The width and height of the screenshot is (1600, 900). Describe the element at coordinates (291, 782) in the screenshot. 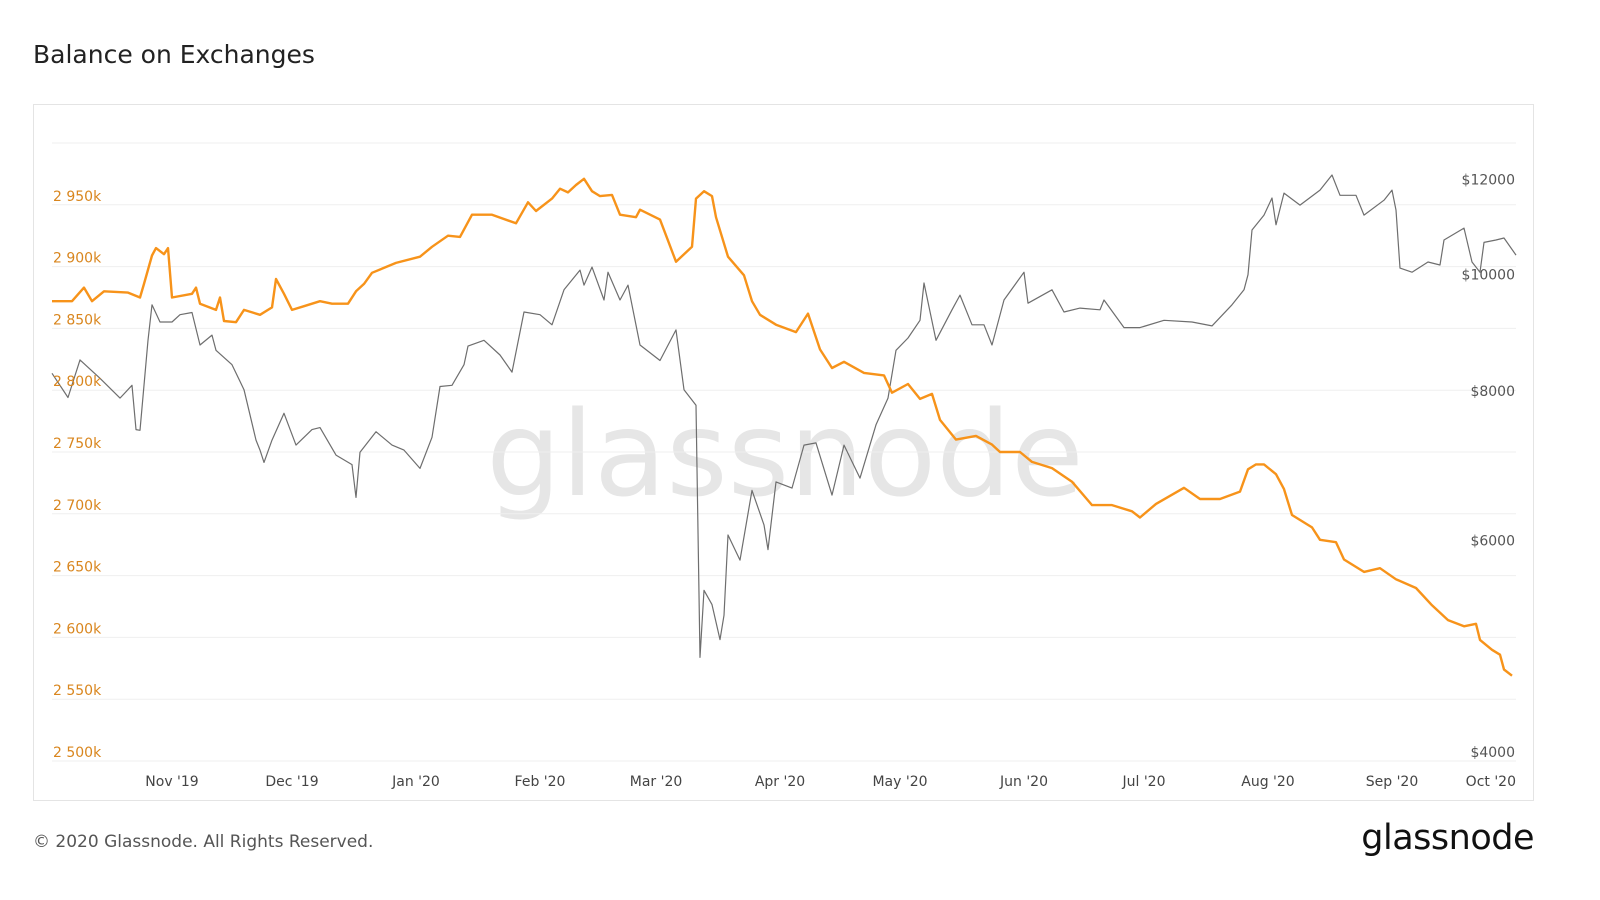

I see `x-axis-tick-label: Dec '19` at that location.